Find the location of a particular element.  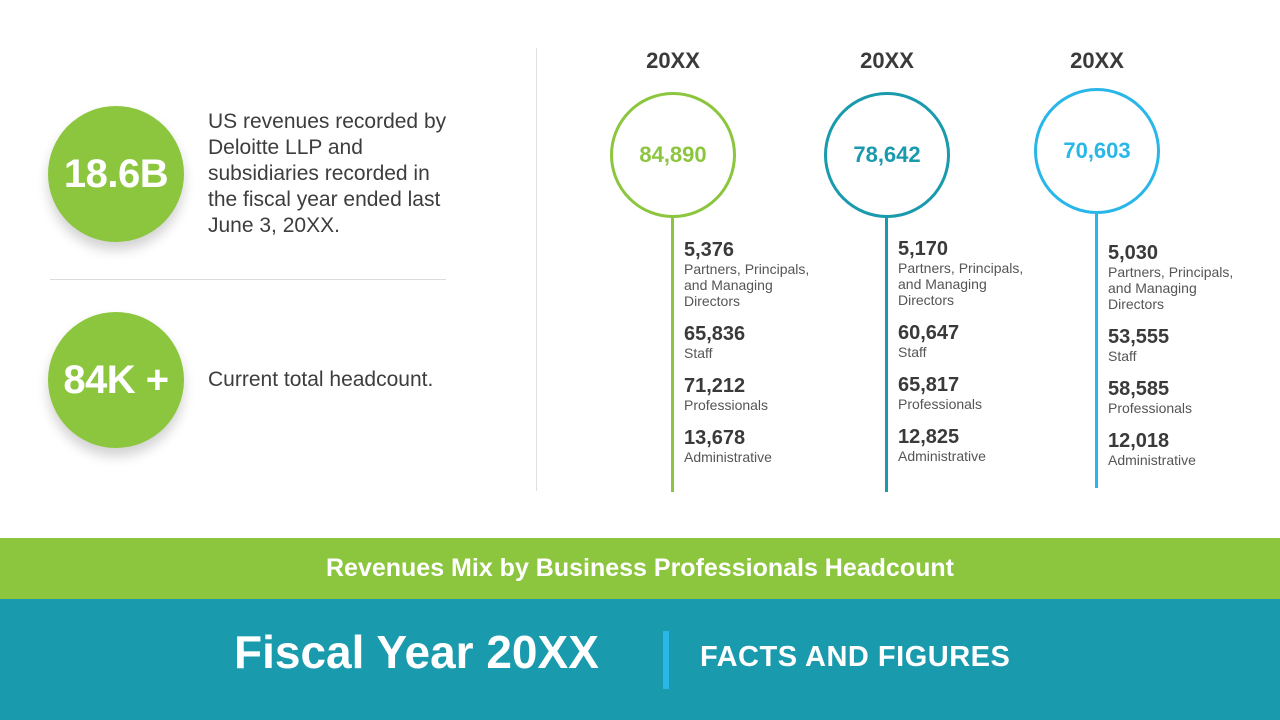

breakdown-value: 60,647 is located at coordinates (929, 333).